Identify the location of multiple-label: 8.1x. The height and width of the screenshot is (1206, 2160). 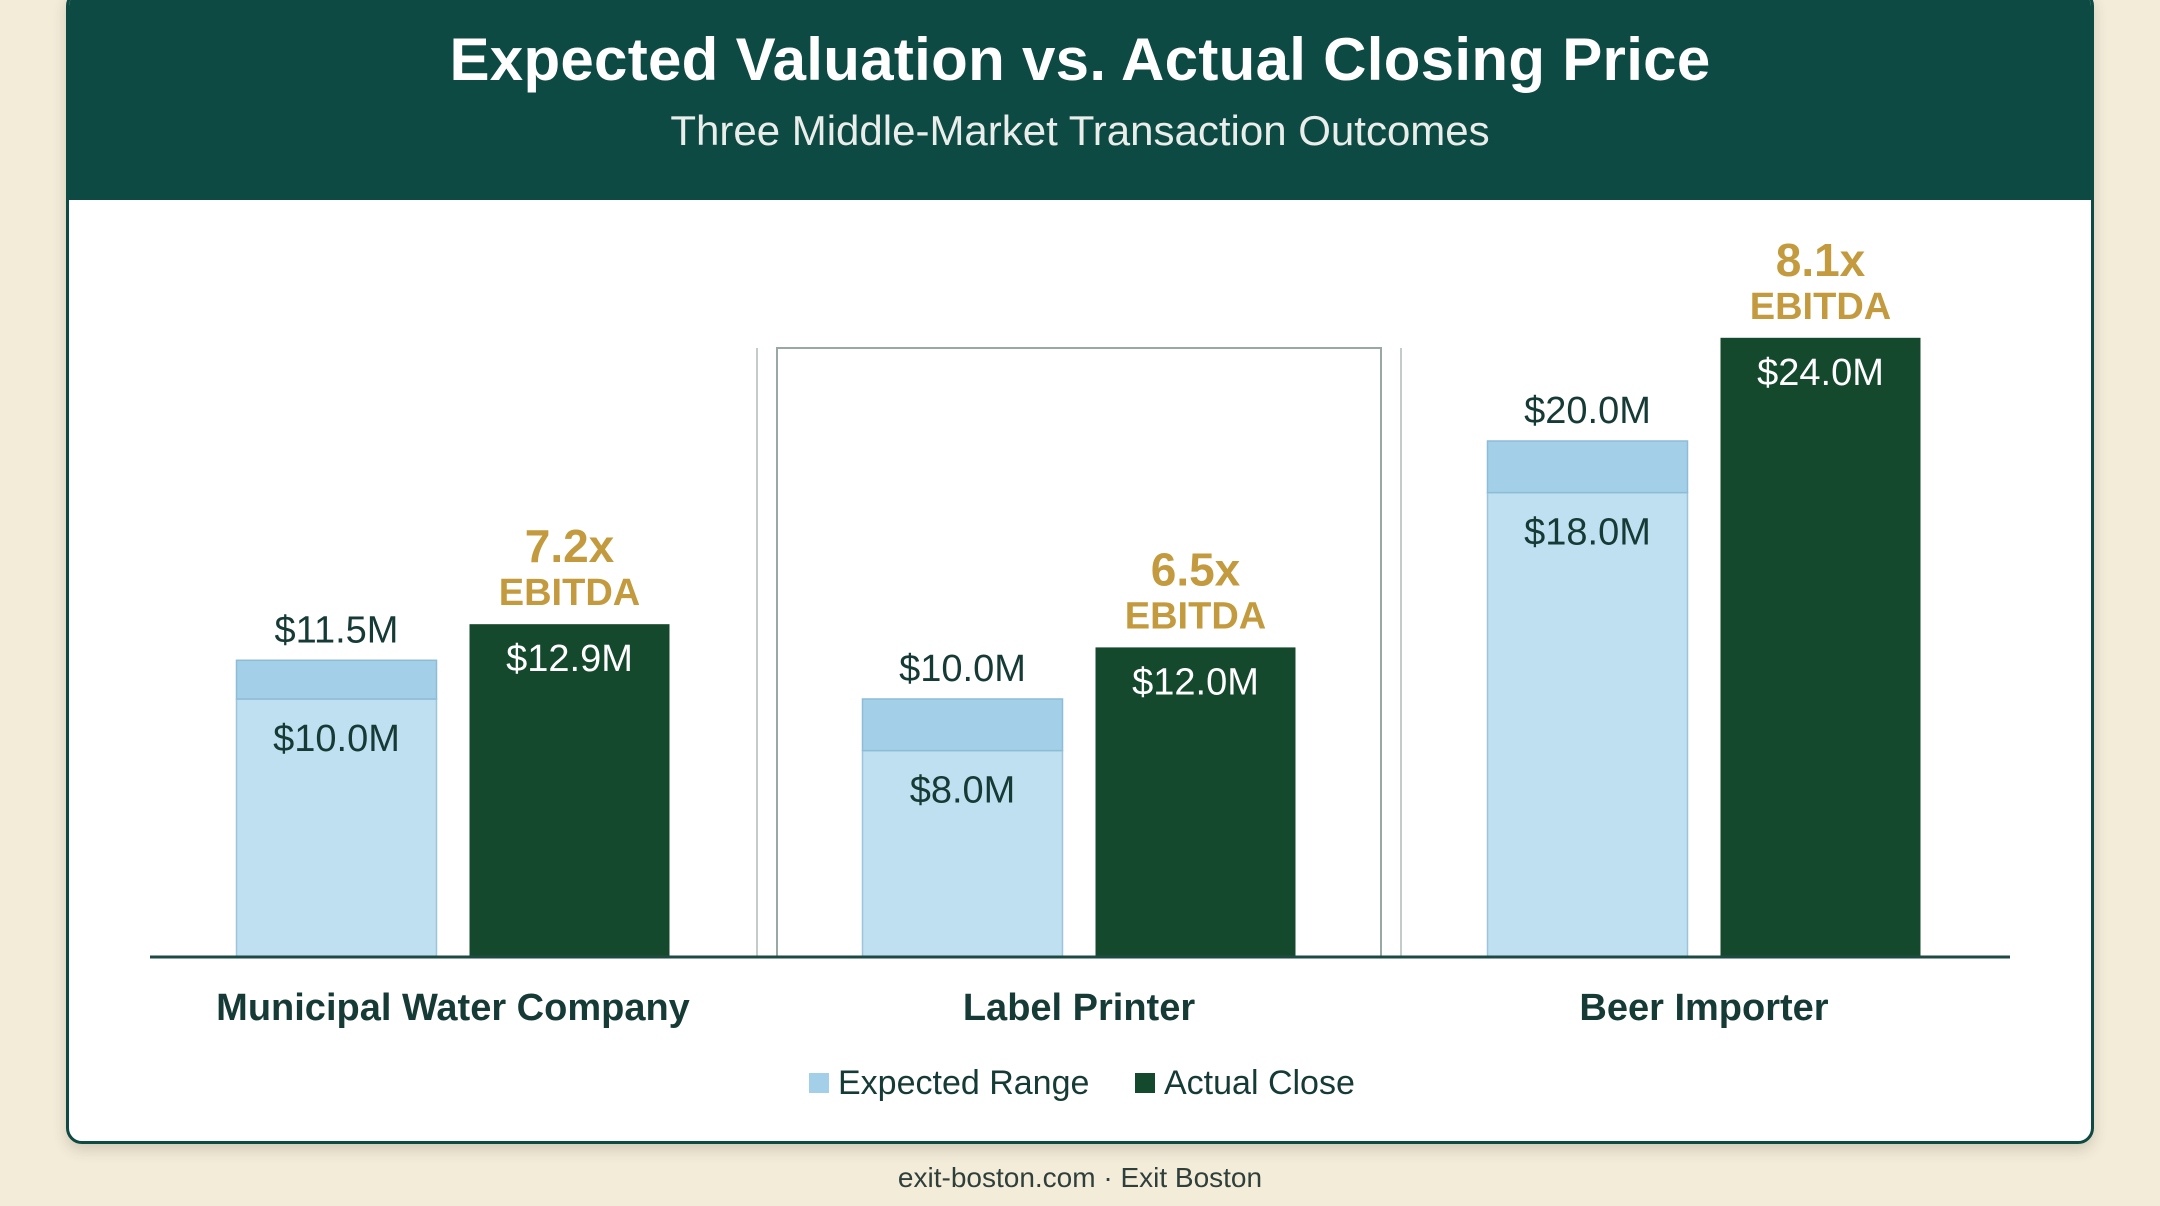
(1821, 260).